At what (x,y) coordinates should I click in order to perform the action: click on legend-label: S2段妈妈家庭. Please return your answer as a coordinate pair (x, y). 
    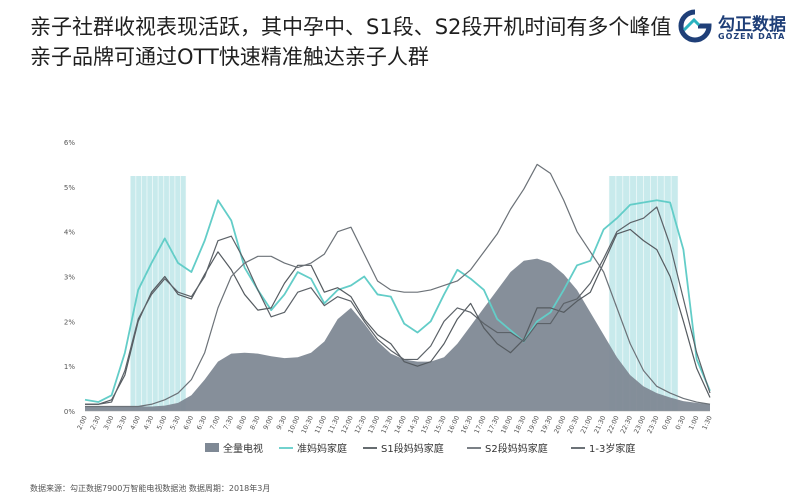
    Looking at the image, I should click on (516, 448).